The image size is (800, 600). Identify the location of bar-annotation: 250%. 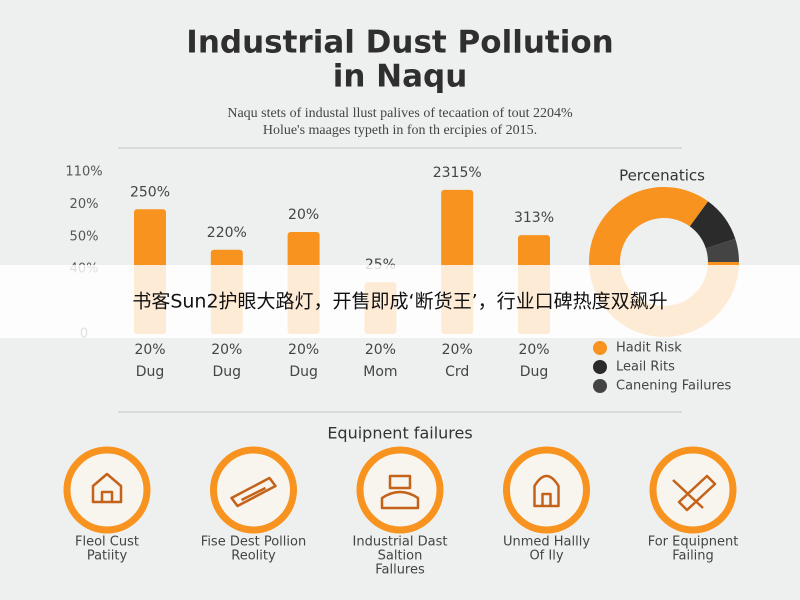
(150, 192).